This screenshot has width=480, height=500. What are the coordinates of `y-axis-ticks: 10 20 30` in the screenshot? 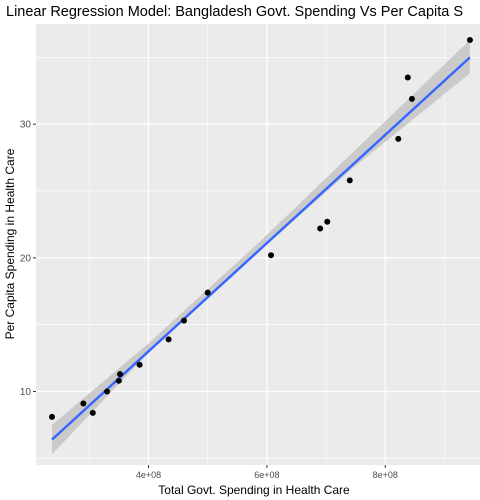 It's located at (28, 259).